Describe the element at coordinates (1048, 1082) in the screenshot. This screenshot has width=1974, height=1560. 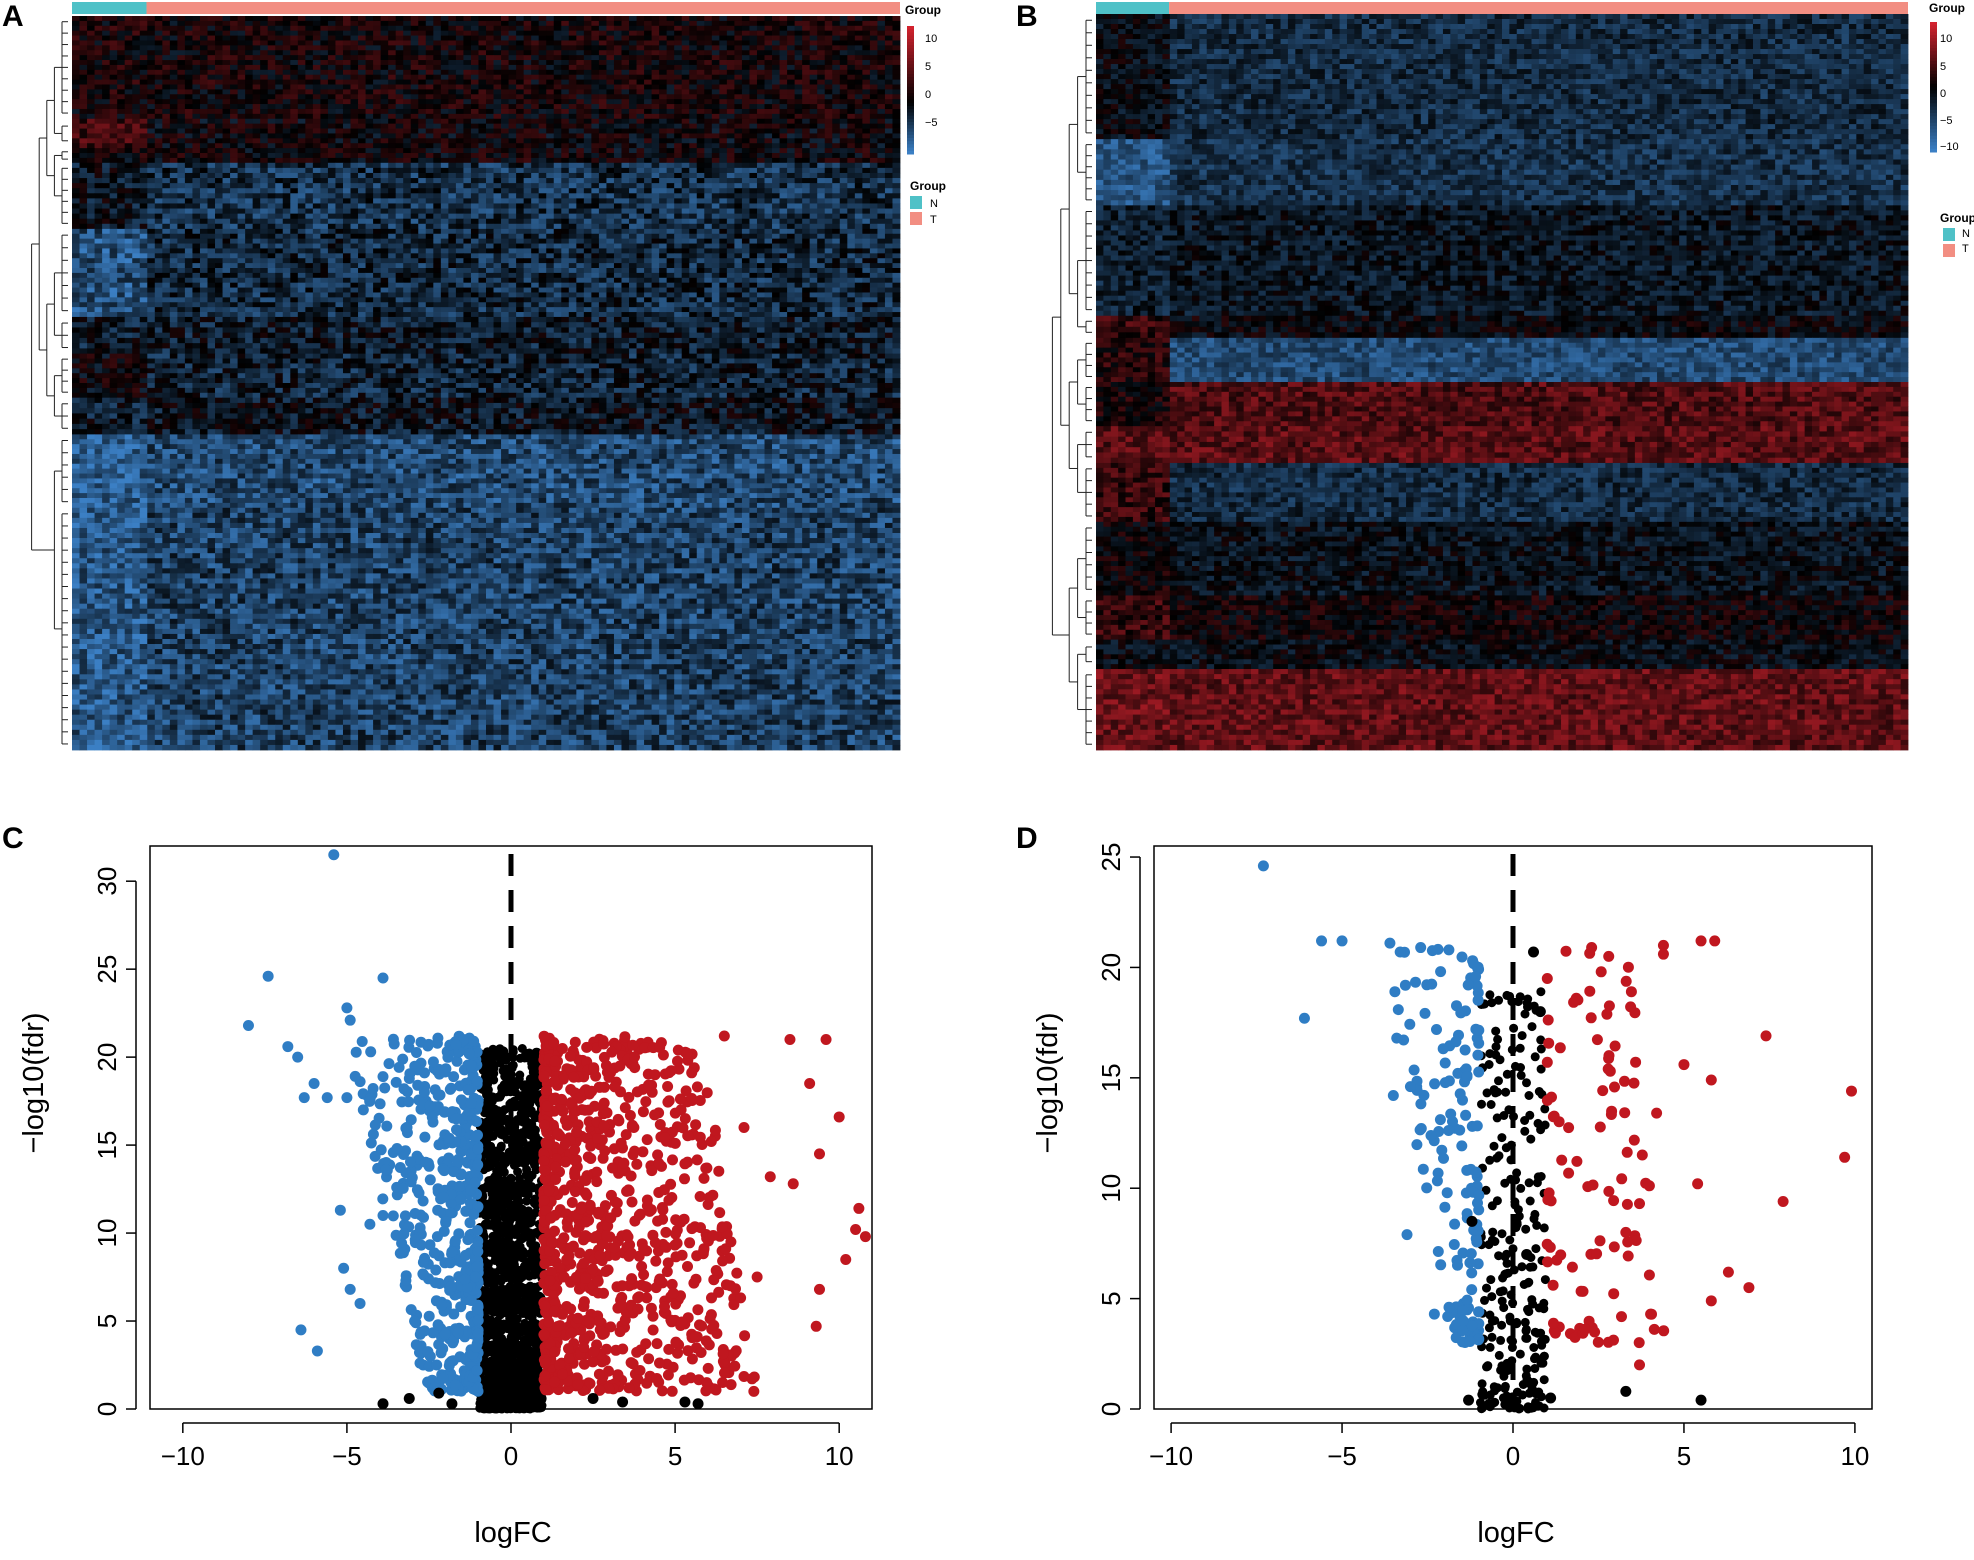
I see `volcano-d-ylabel: −log10(fdr)` at that location.